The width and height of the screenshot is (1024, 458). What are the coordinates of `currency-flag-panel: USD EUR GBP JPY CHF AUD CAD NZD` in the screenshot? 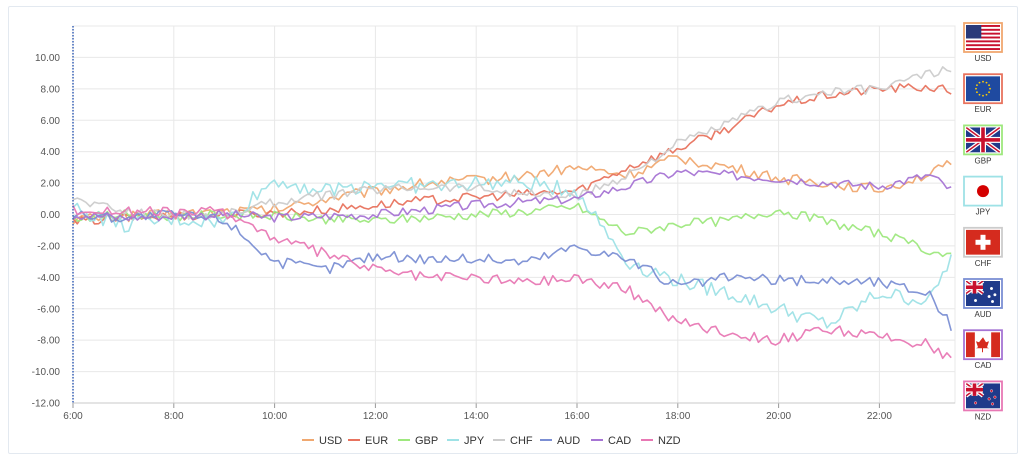 It's located at (983, 222).